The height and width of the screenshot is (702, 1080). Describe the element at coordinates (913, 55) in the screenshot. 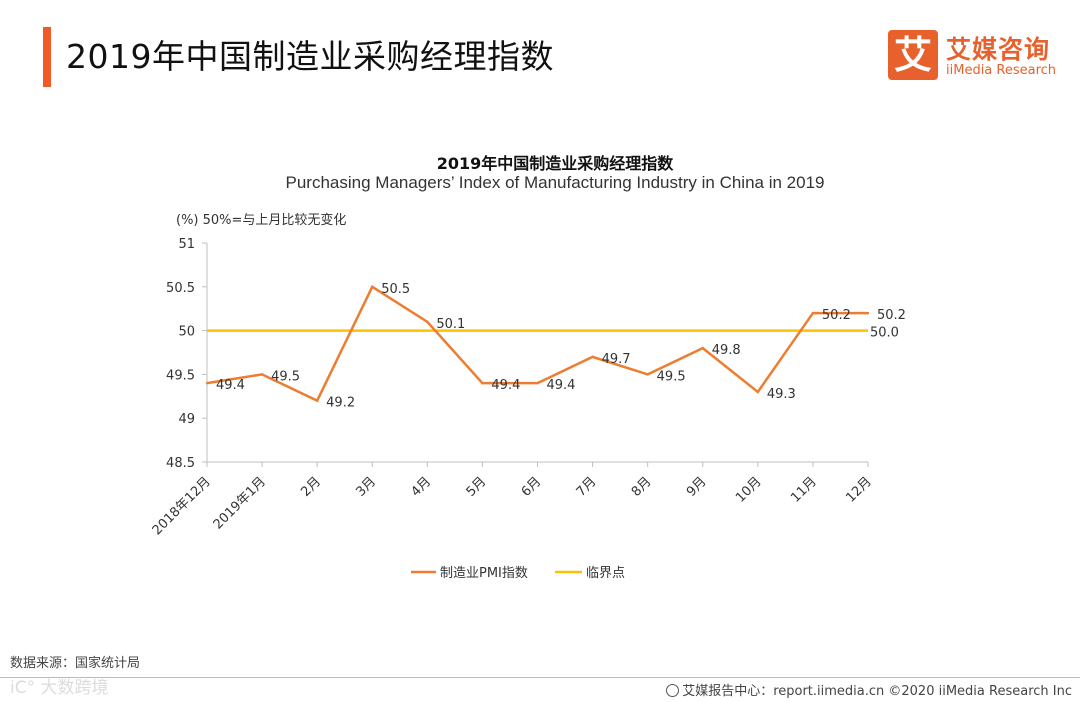

I see `logo-mark-icon: 艾` at that location.